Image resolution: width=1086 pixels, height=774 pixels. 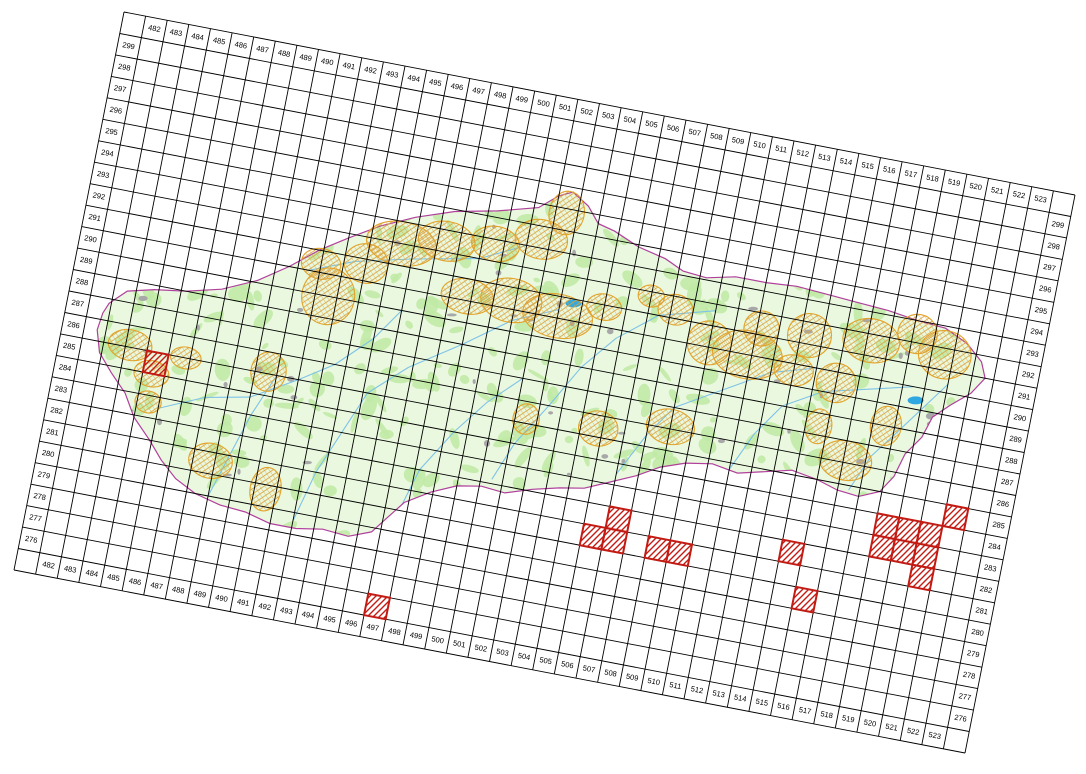 I want to click on row-label-left: 288, so click(x=82, y=281).